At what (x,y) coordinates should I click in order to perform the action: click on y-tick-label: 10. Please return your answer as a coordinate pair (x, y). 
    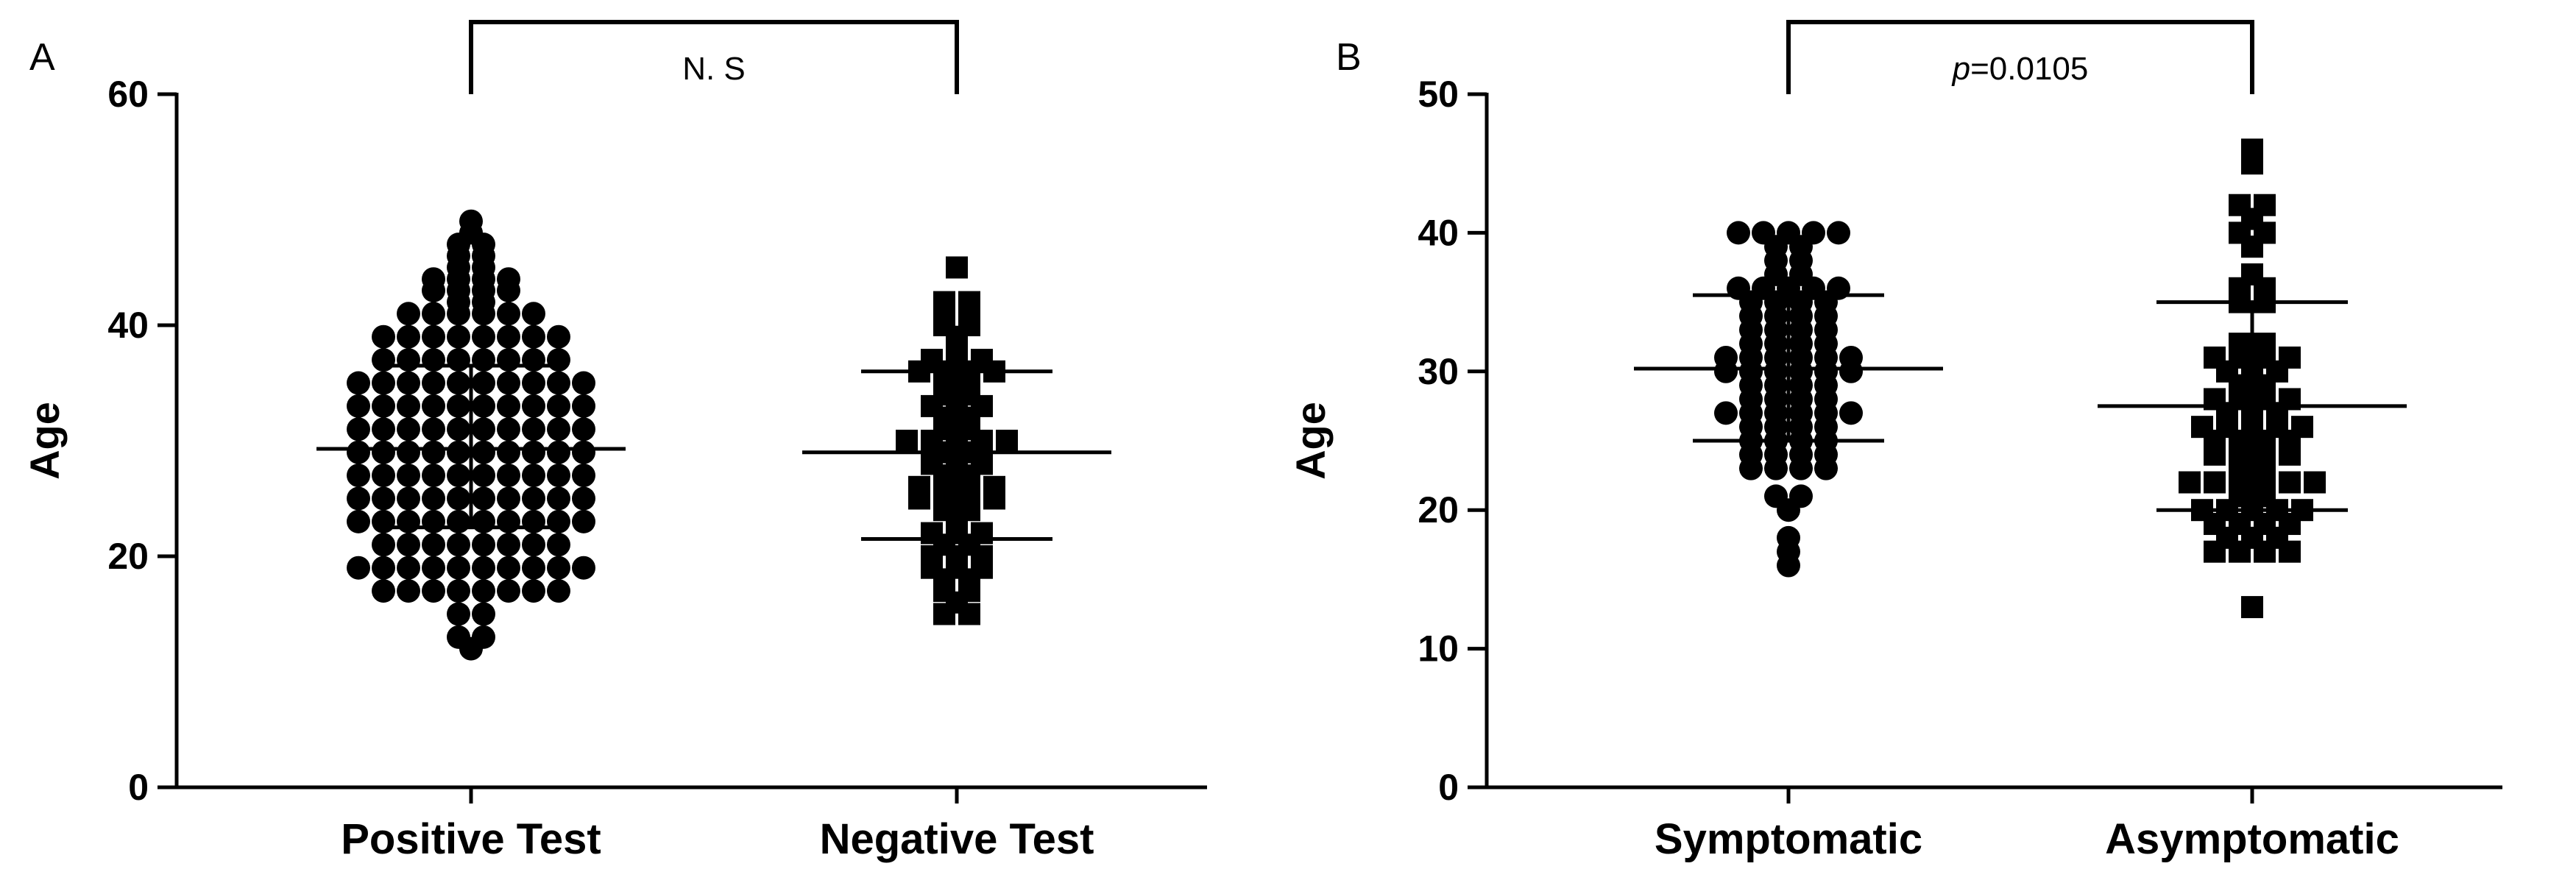
    Looking at the image, I should click on (1438, 649).